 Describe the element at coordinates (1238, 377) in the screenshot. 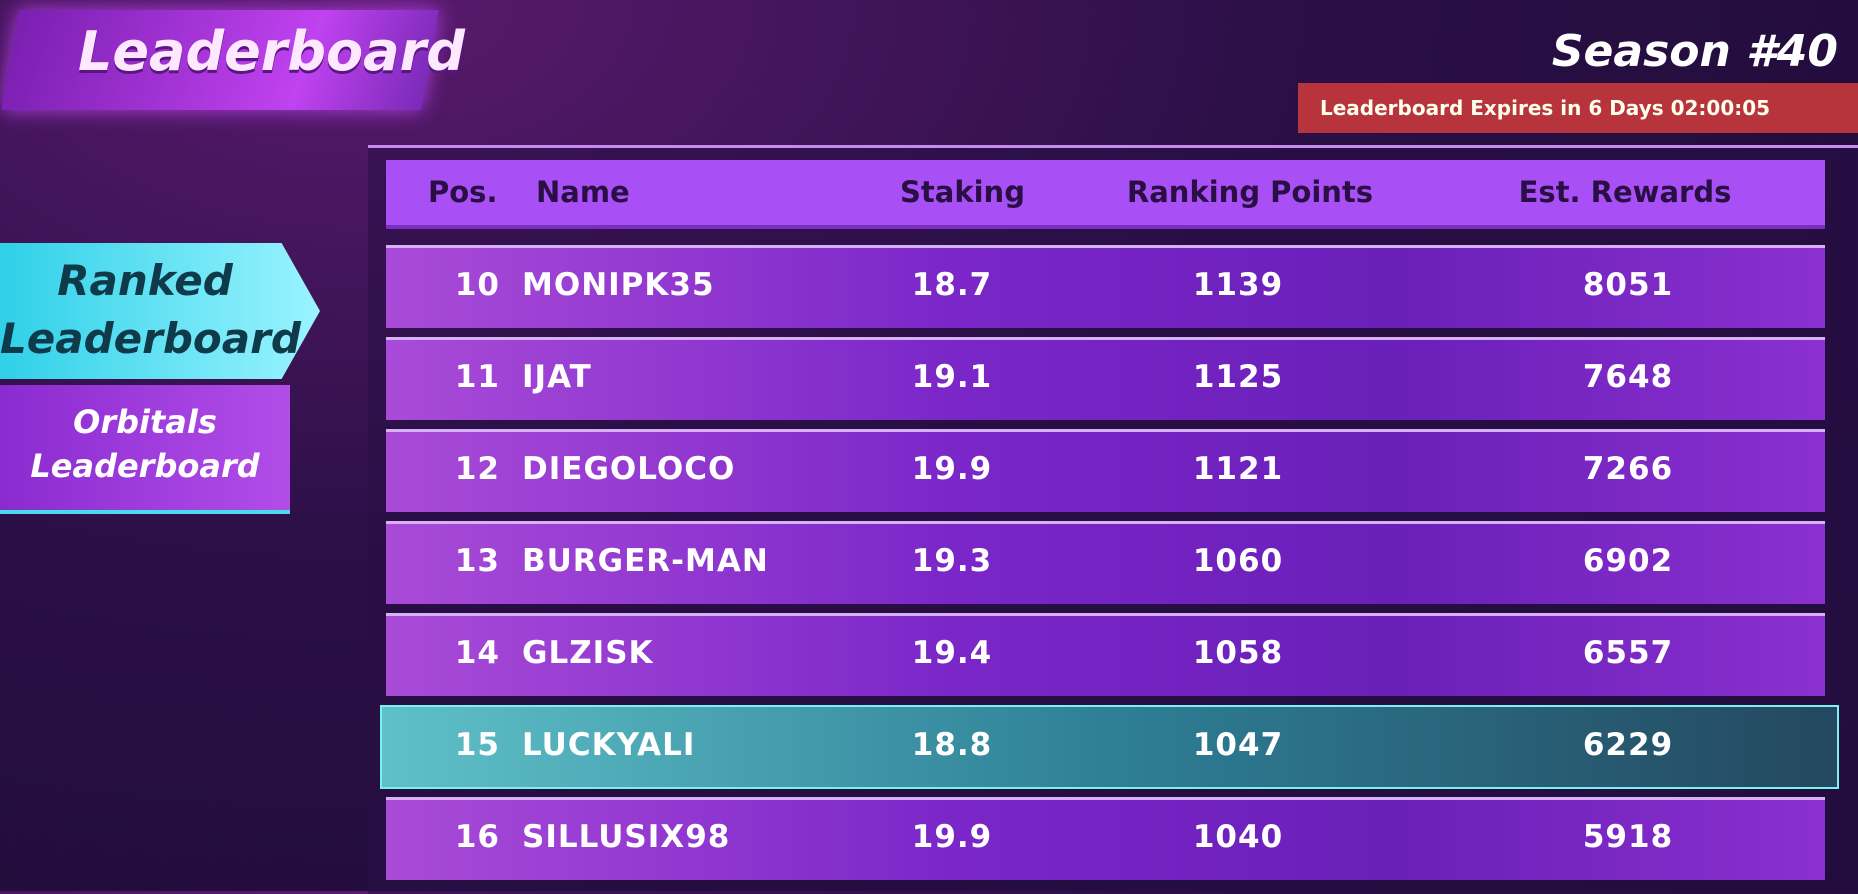

I see `ranking-points: 1125` at that location.